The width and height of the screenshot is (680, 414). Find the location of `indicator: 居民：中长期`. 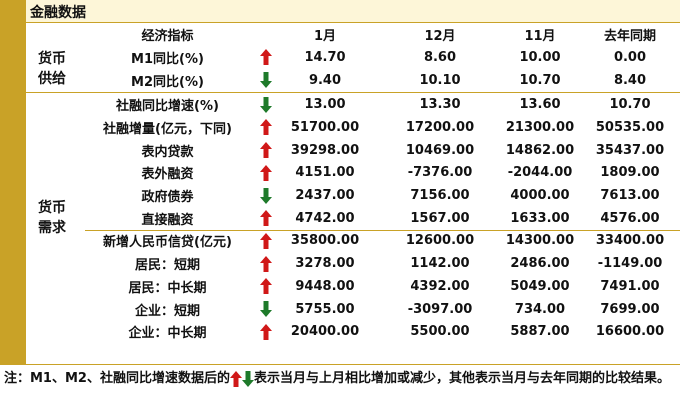

indicator: 居民：中长期 is located at coordinates (167, 288).